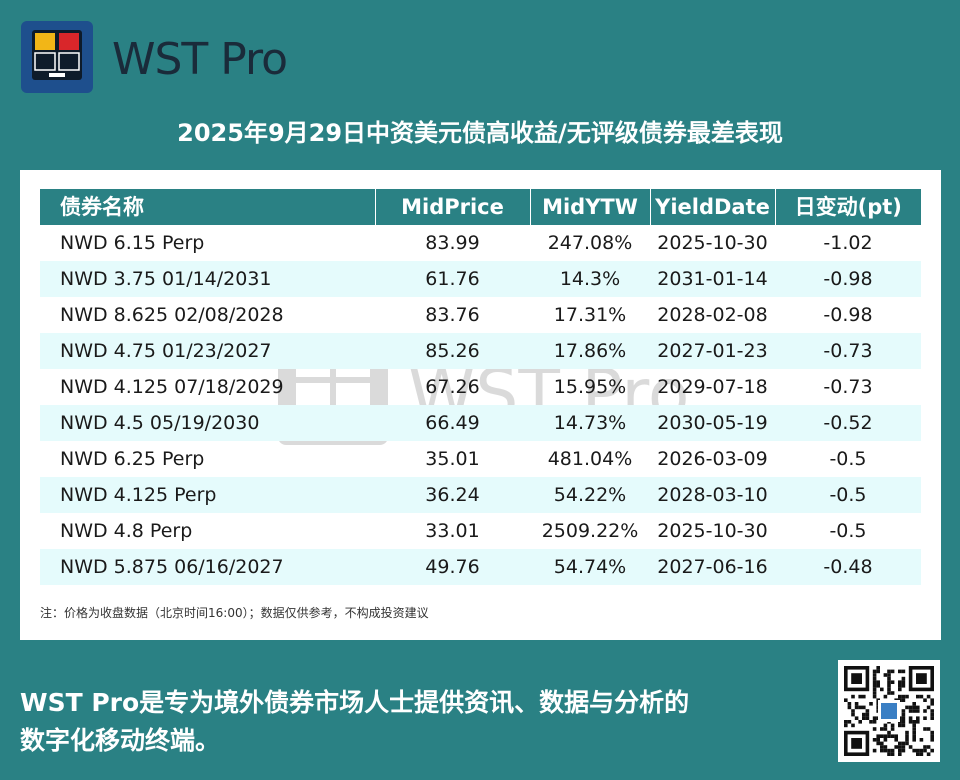 This screenshot has height=780, width=960. I want to click on cell-bond-name: NWD 4.125 07/18/2029, so click(172, 387).